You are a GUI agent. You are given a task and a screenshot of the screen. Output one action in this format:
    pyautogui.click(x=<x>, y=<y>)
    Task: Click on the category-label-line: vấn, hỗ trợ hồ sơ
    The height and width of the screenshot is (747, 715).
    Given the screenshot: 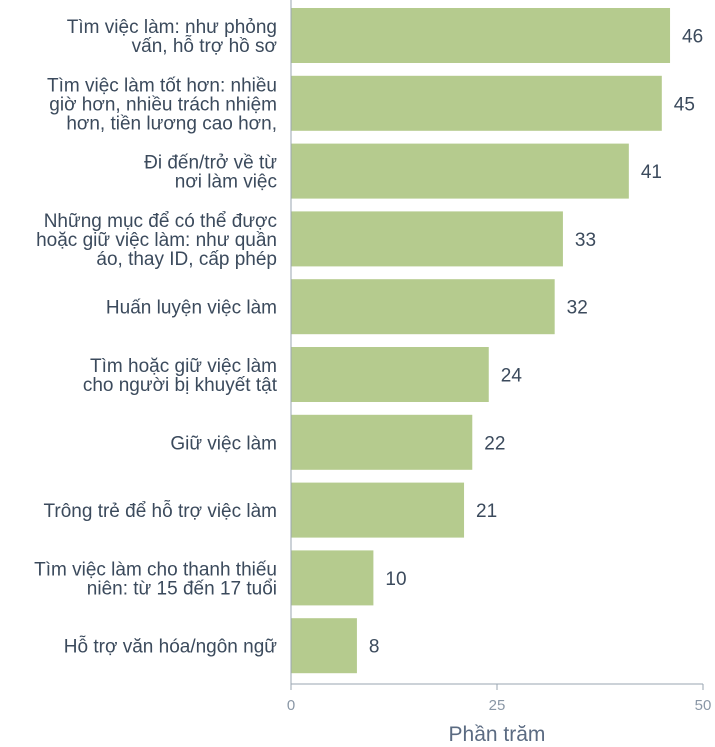 What is the action you would take?
    pyautogui.click(x=204, y=46)
    